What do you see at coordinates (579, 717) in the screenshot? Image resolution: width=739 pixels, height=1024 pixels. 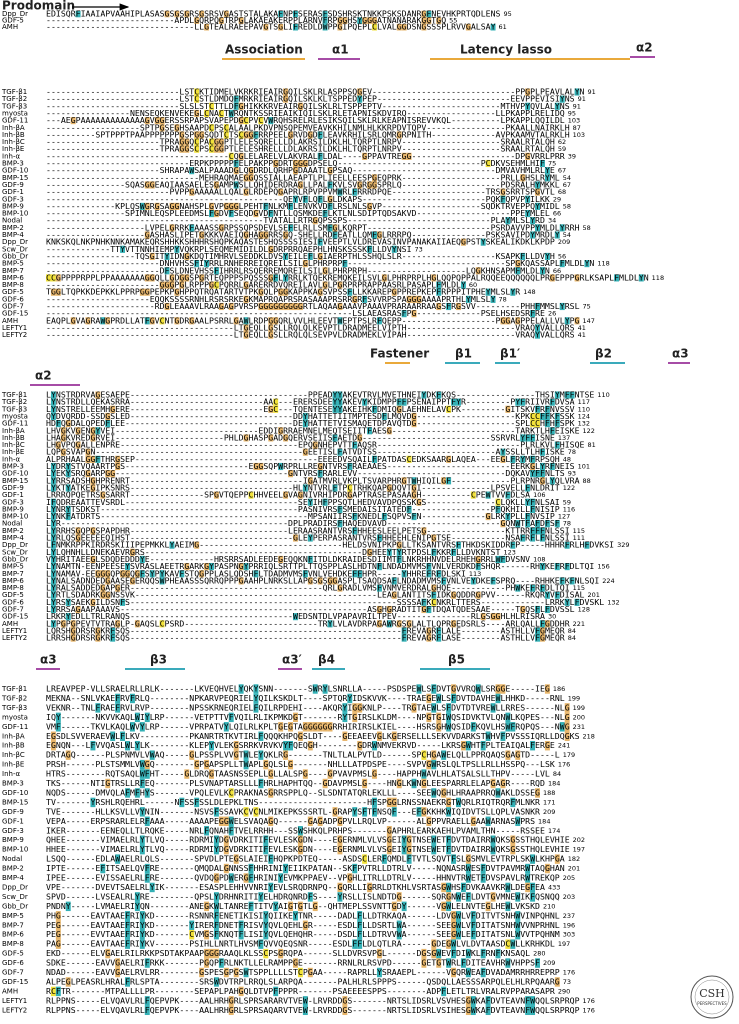 I see `residue-number: 200` at bounding box center [579, 717].